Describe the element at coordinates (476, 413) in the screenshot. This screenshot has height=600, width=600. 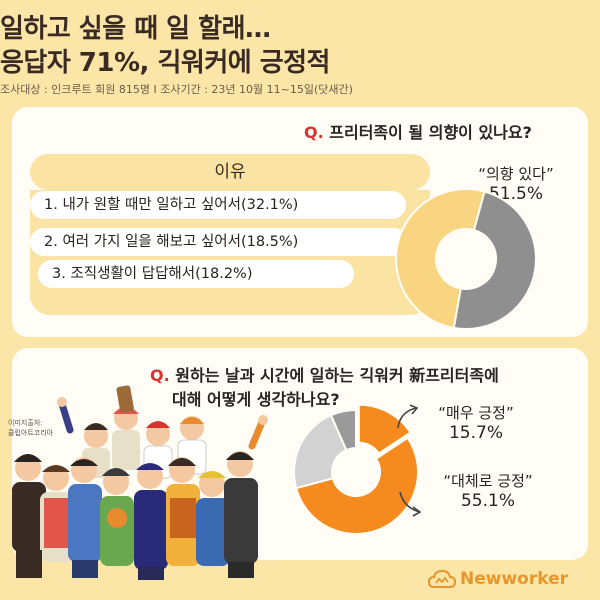
I see `donut-2-label-a-text: “매우 긍정”` at that location.